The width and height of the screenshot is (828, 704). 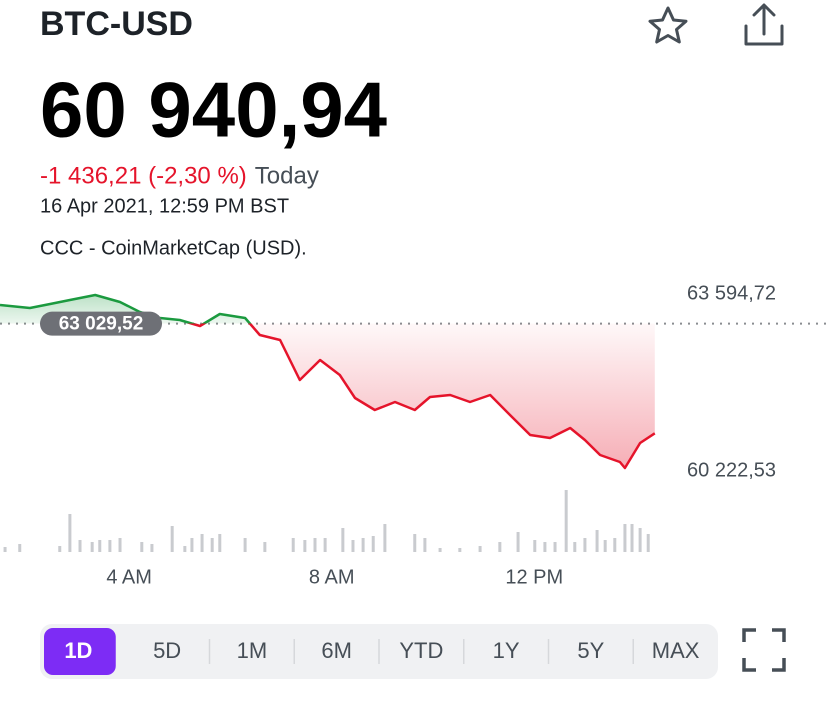 What do you see at coordinates (764, 650) in the screenshot?
I see `fullscreen-button` at bounding box center [764, 650].